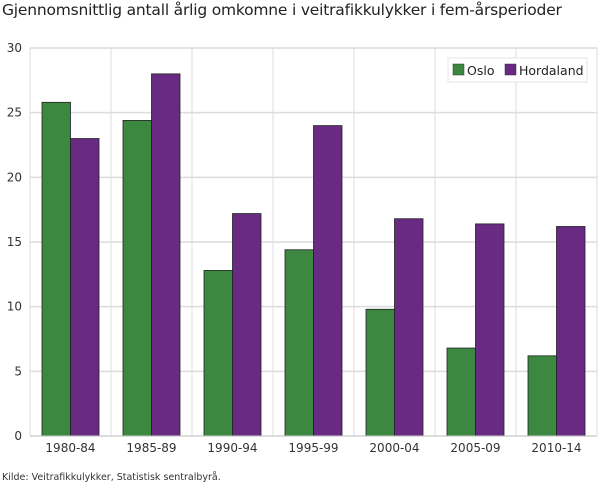 The image size is (610, 488). I want to click on legend-swatch-oslo, so click(458, 69).